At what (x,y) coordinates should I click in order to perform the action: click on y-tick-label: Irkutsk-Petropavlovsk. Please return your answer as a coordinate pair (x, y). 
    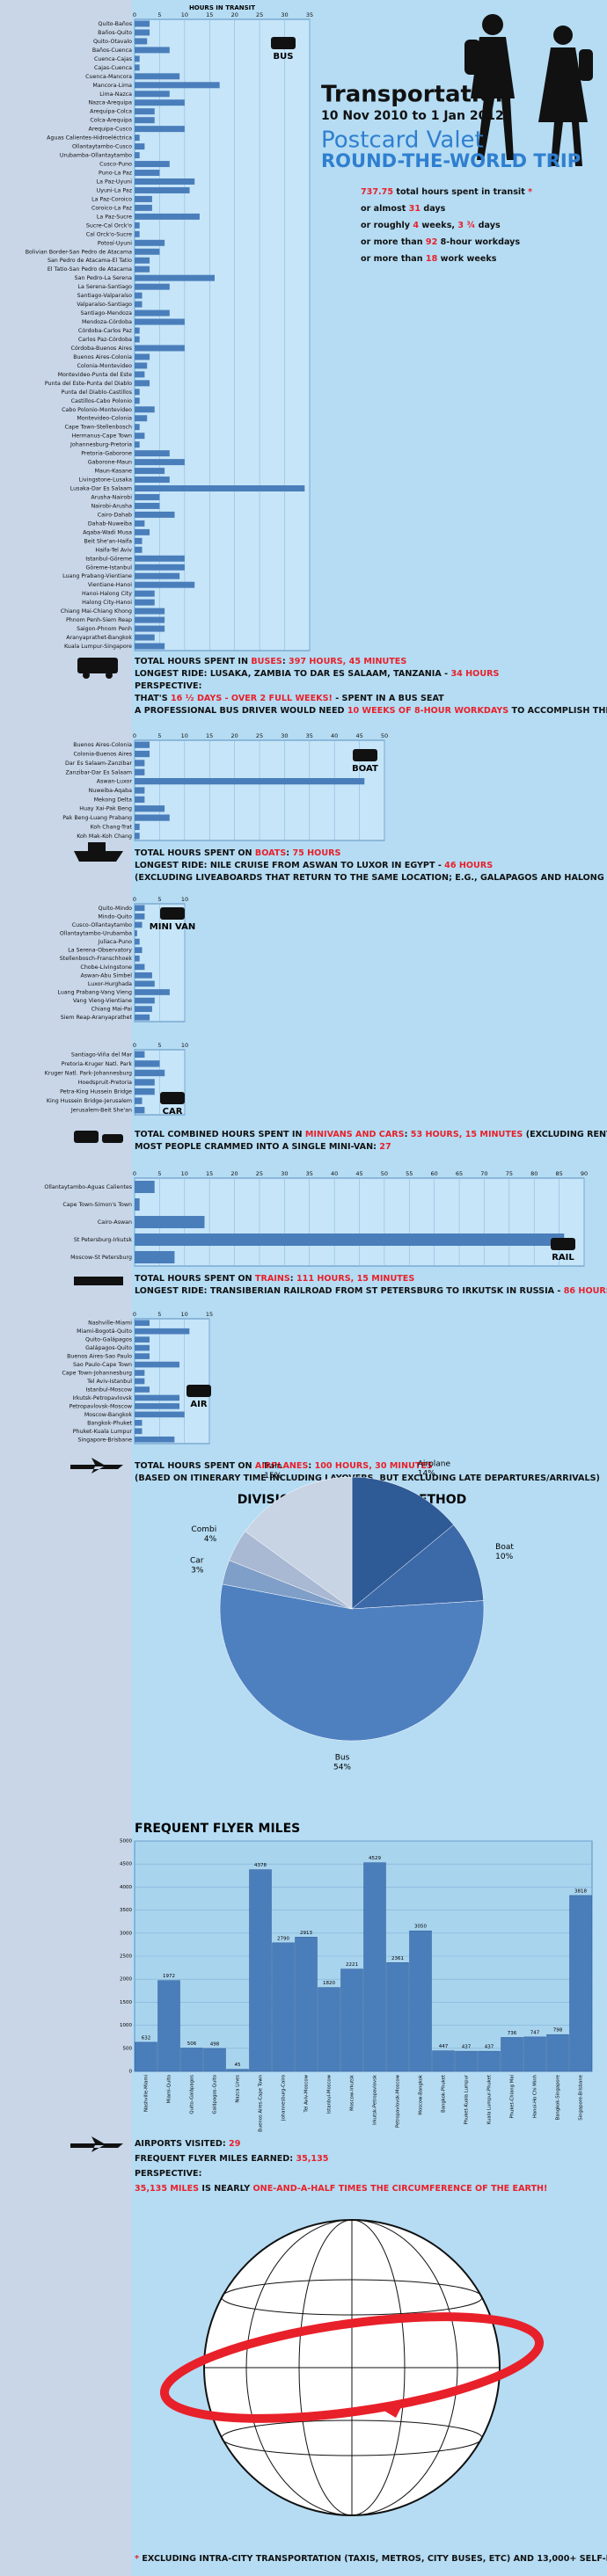
    Looking at the image, I should click on (102, 1398).